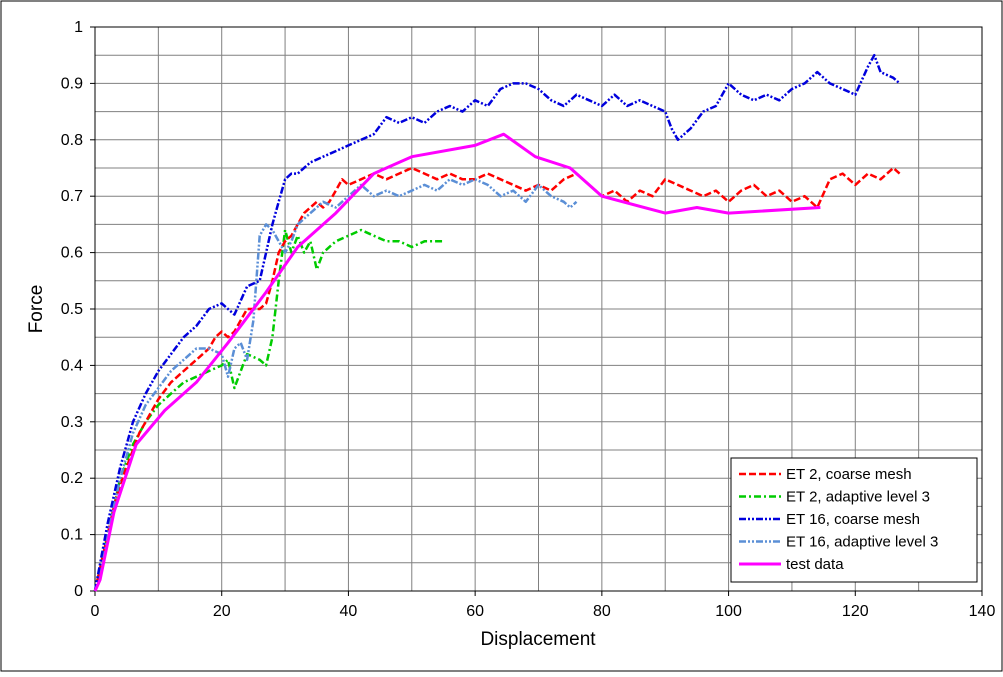  Describe the element at coordinates (72, 365) in the screenshot. I see `y-tick-label: 0.4` at that location.